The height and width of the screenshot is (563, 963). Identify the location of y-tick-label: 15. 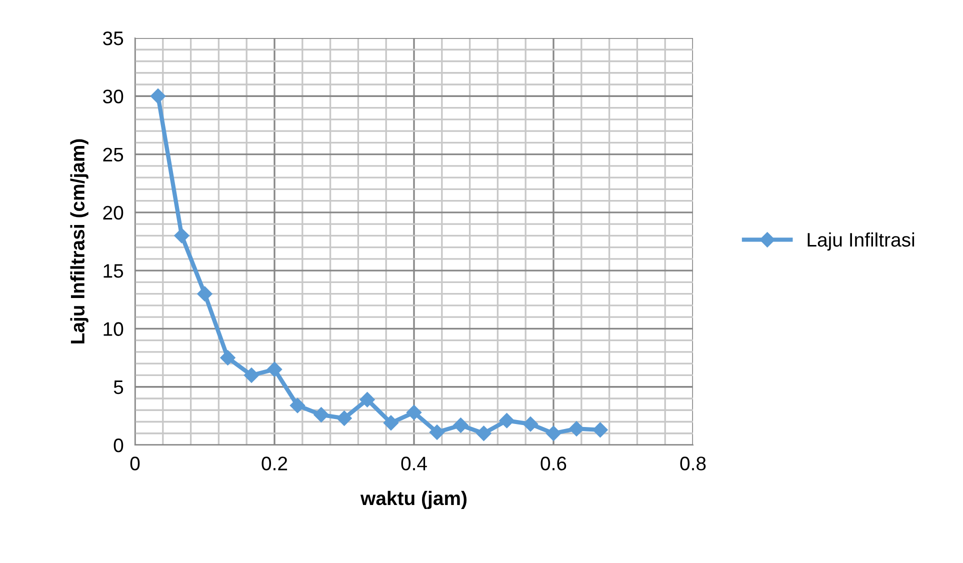
(114, 271).